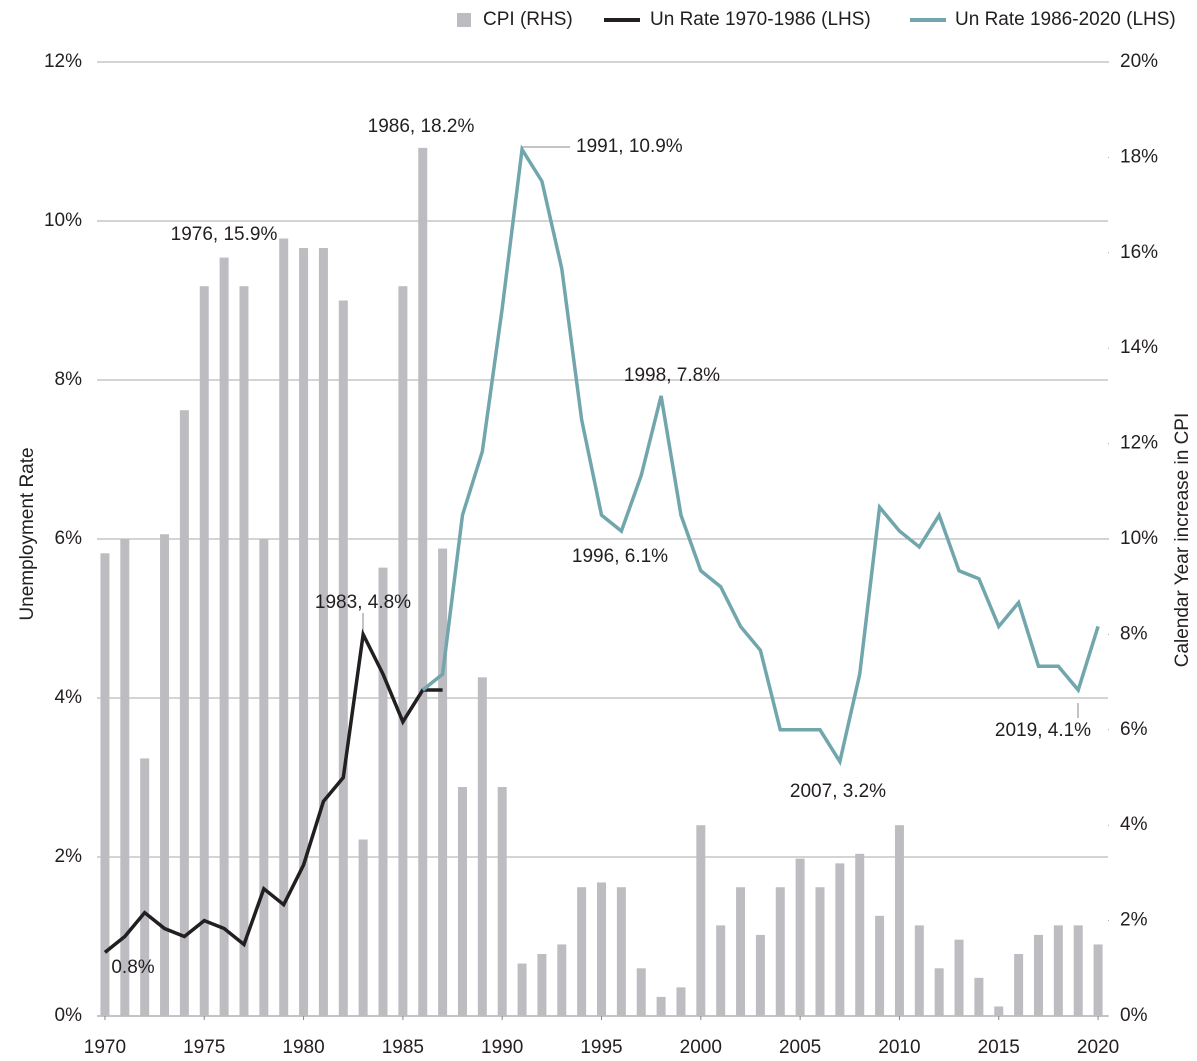  Describe the element at coordinates (69, 1015) in the screenshot. I see `y-tick-label: 0%` at that location.